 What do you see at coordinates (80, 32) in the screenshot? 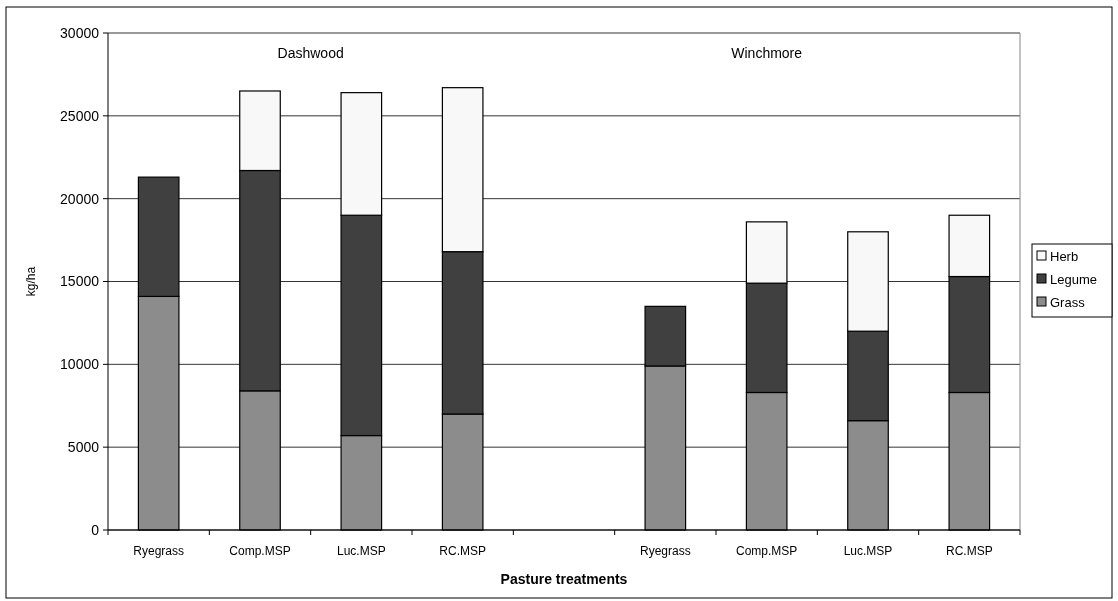
I see `y-tick-label: 30000` at bounding box center [80, 32].